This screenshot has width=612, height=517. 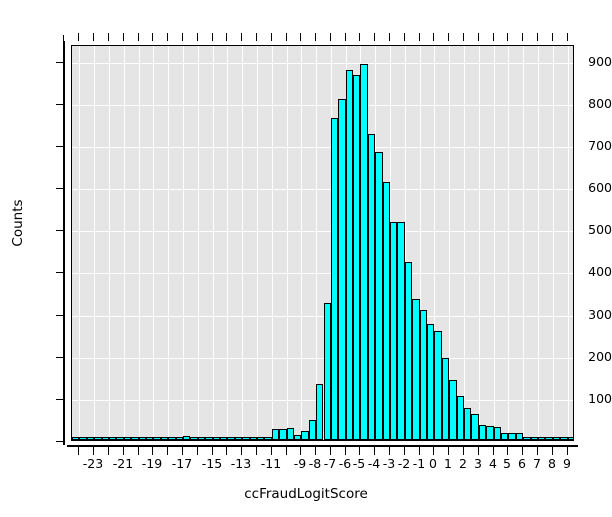 I want to click on x-axis-tick-label: -17, so click(x=182, y=463).